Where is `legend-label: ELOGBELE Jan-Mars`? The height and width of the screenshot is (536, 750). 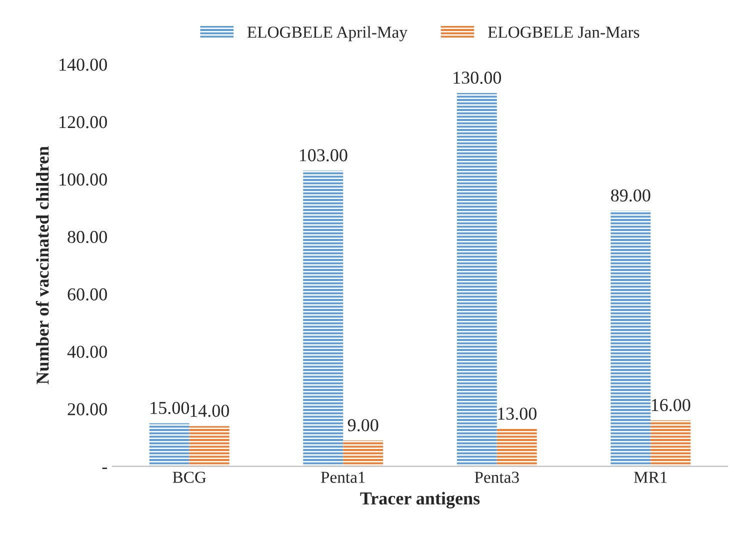 legend-label: ELOGBELE Jan-Mars is located at coordinates (564, 32).